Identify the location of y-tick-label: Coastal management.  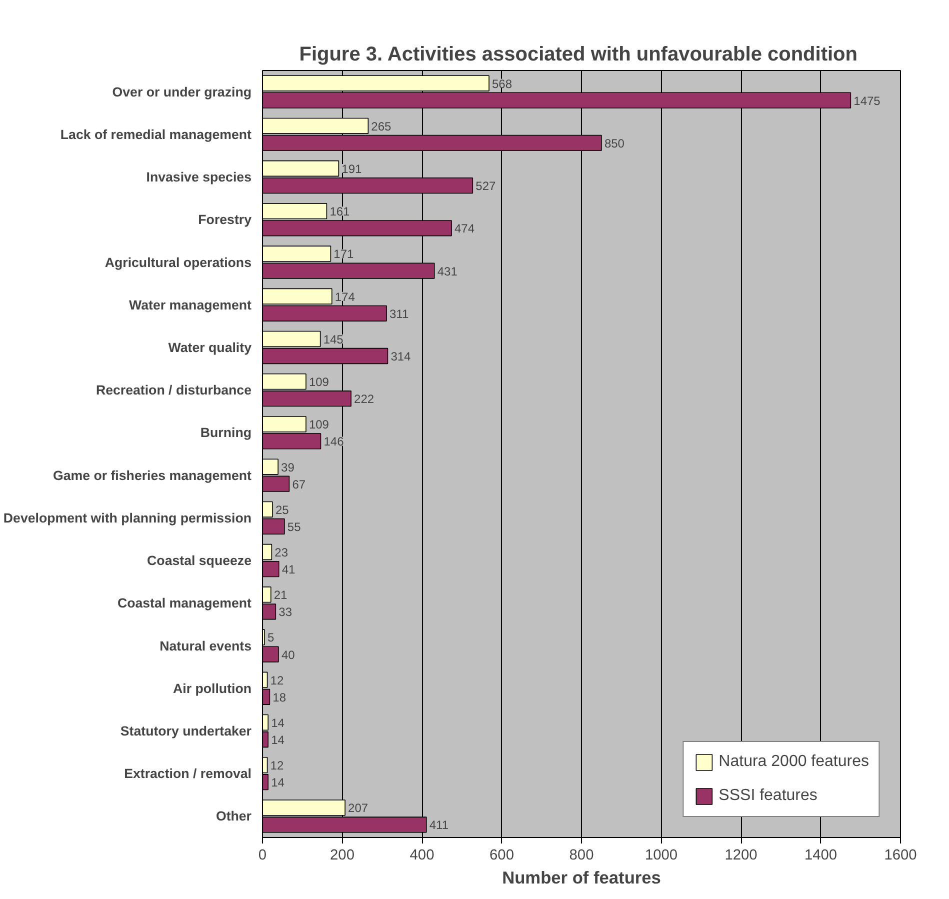
(184, 603).